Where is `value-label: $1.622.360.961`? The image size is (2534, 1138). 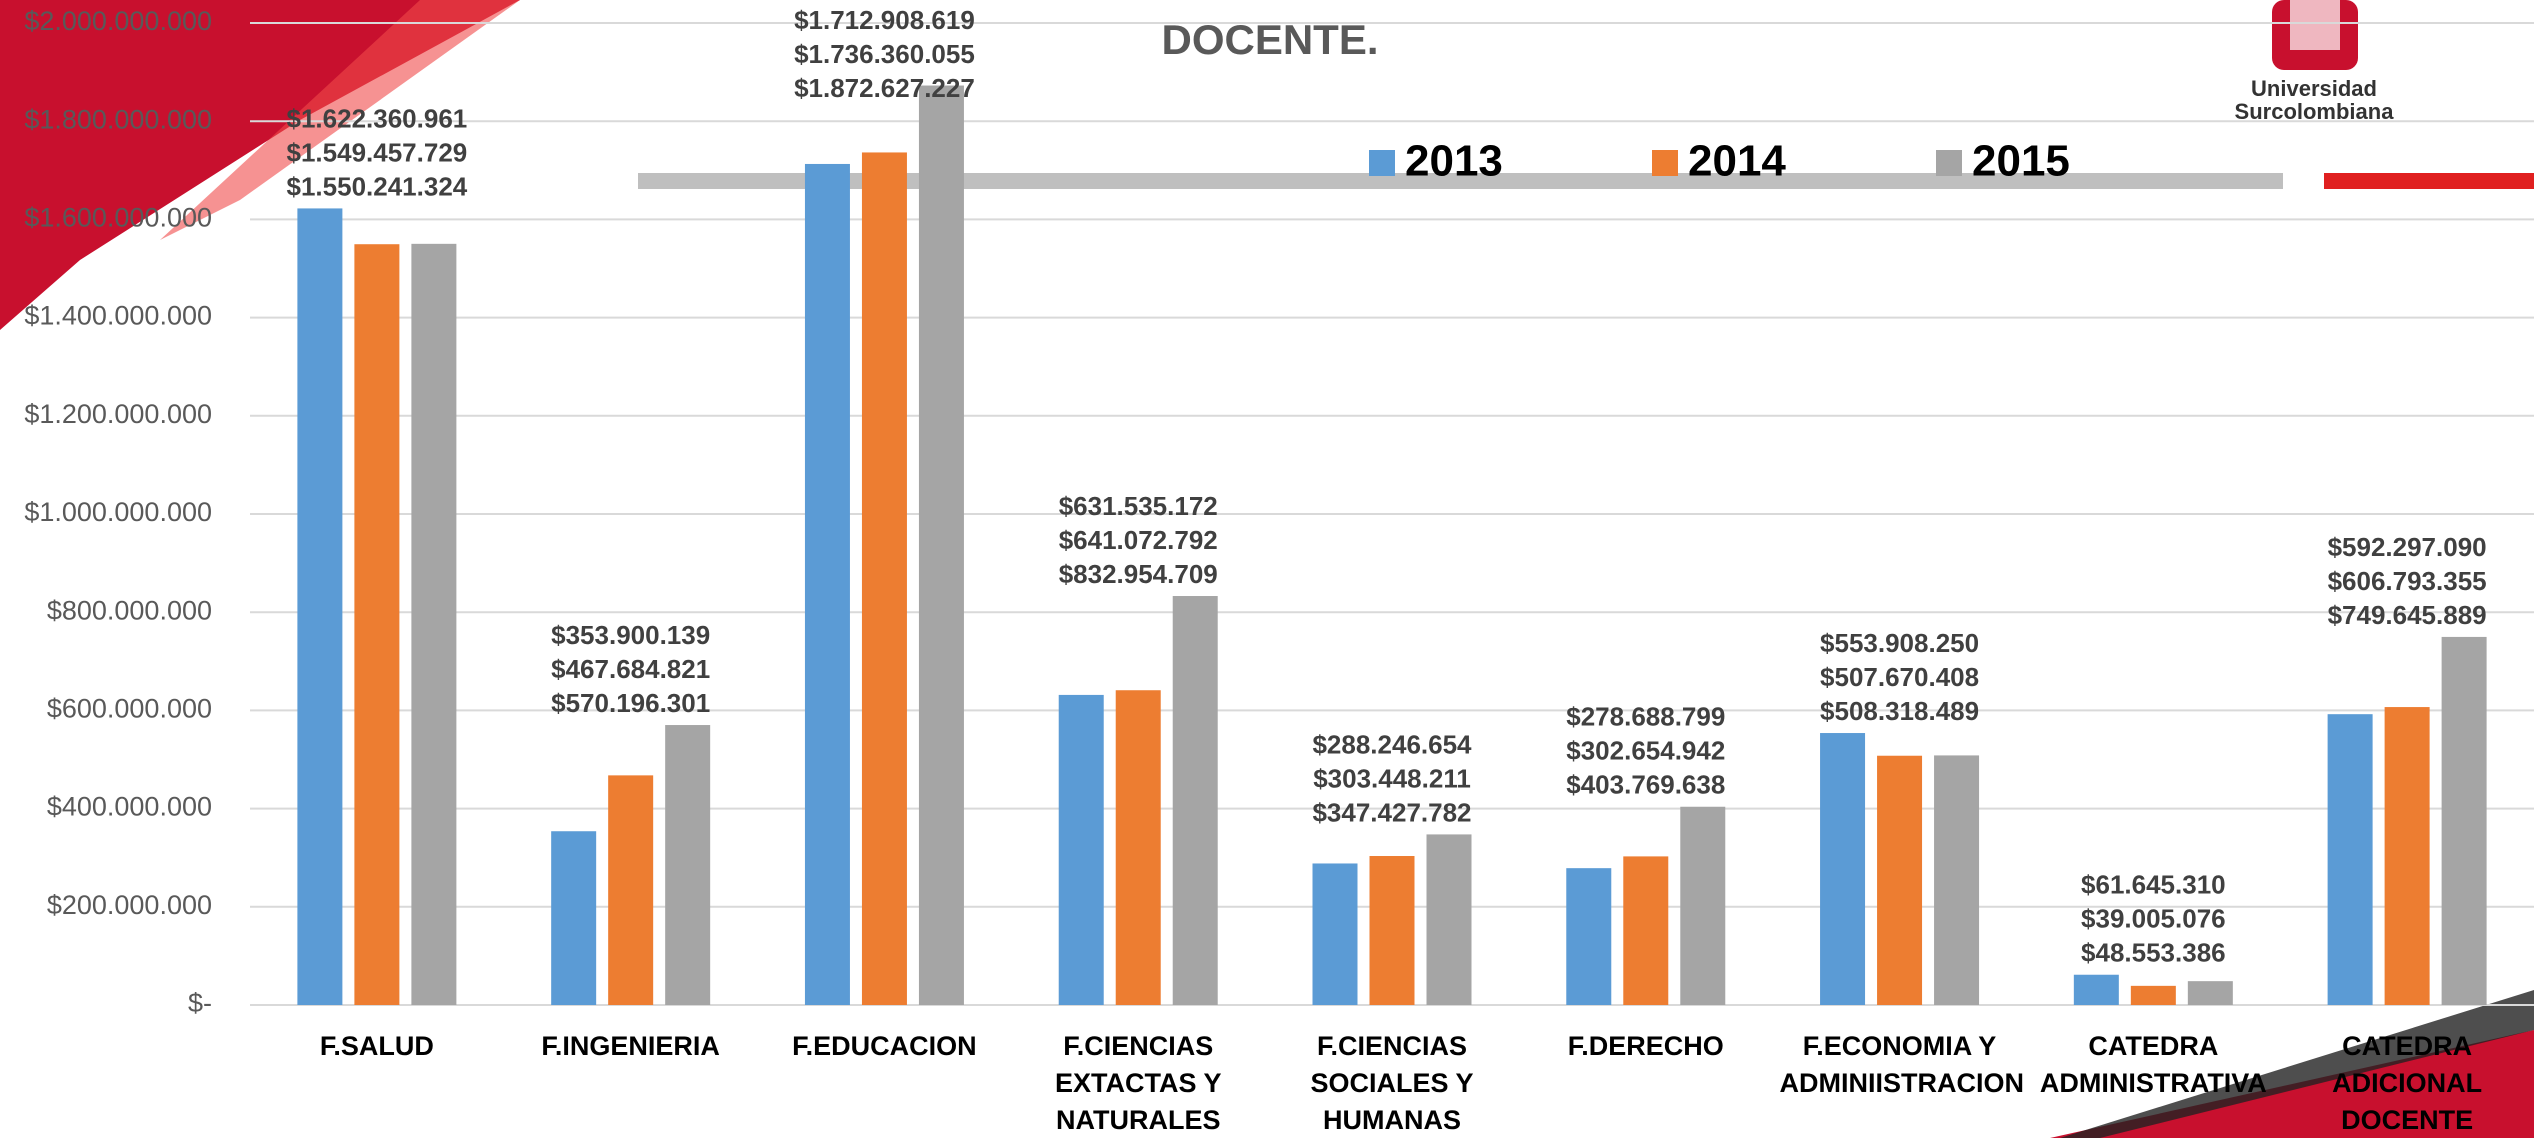 value-label: $1.622.360.961 is located at coordinates (377, 118).